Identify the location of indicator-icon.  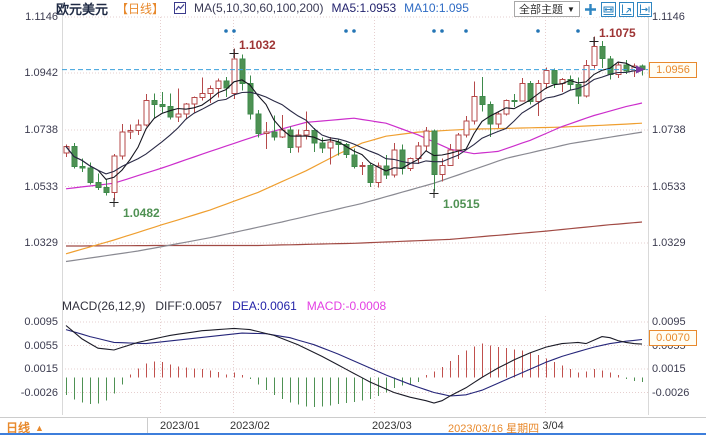
(180, 8).